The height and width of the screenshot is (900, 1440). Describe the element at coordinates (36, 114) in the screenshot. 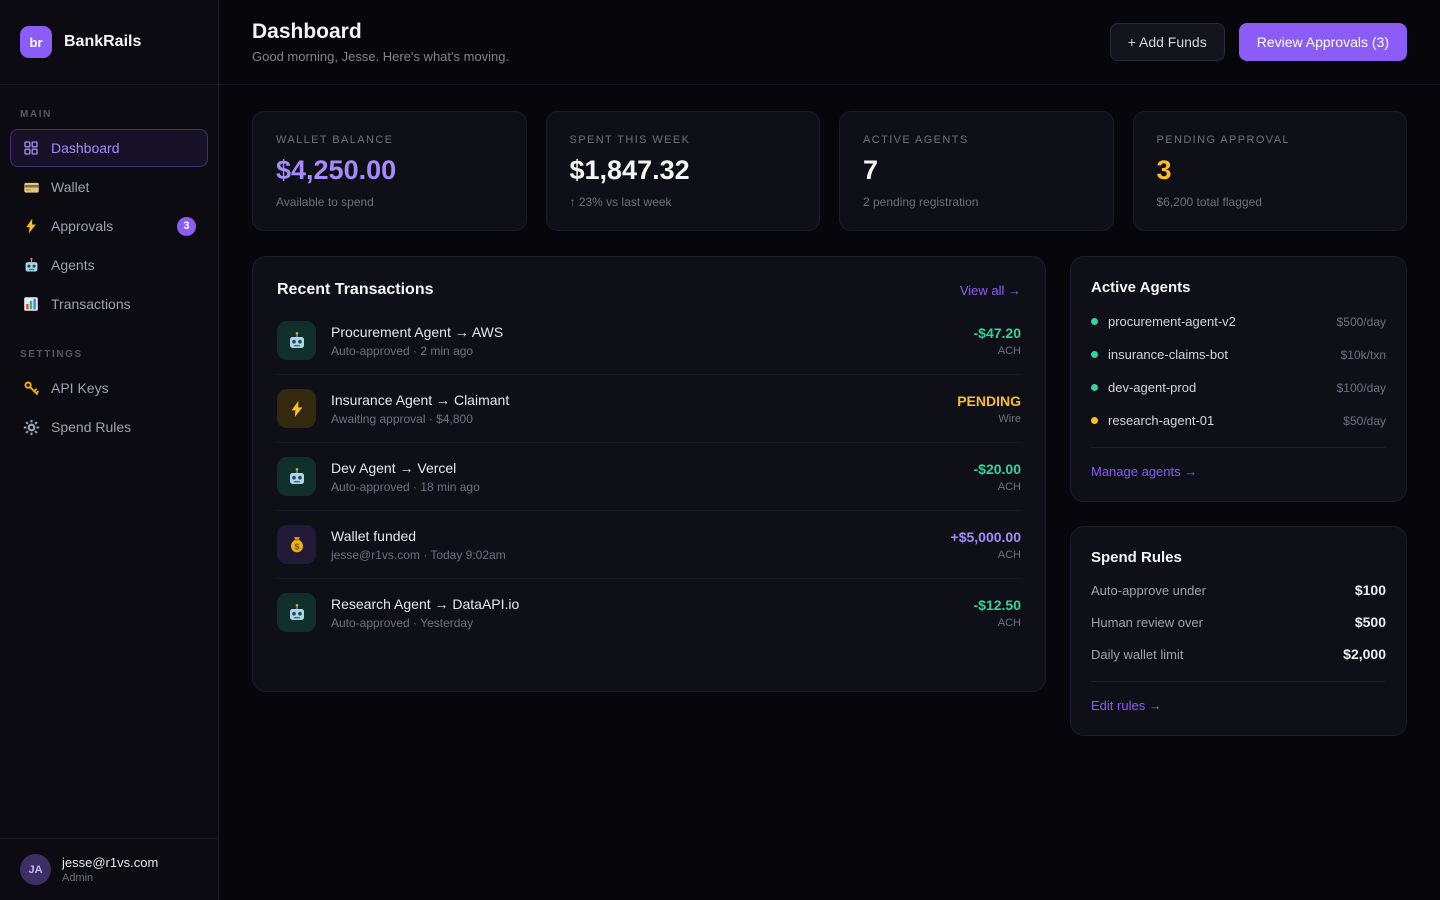

I see `nav-section-main-label: MAIN` at that location.